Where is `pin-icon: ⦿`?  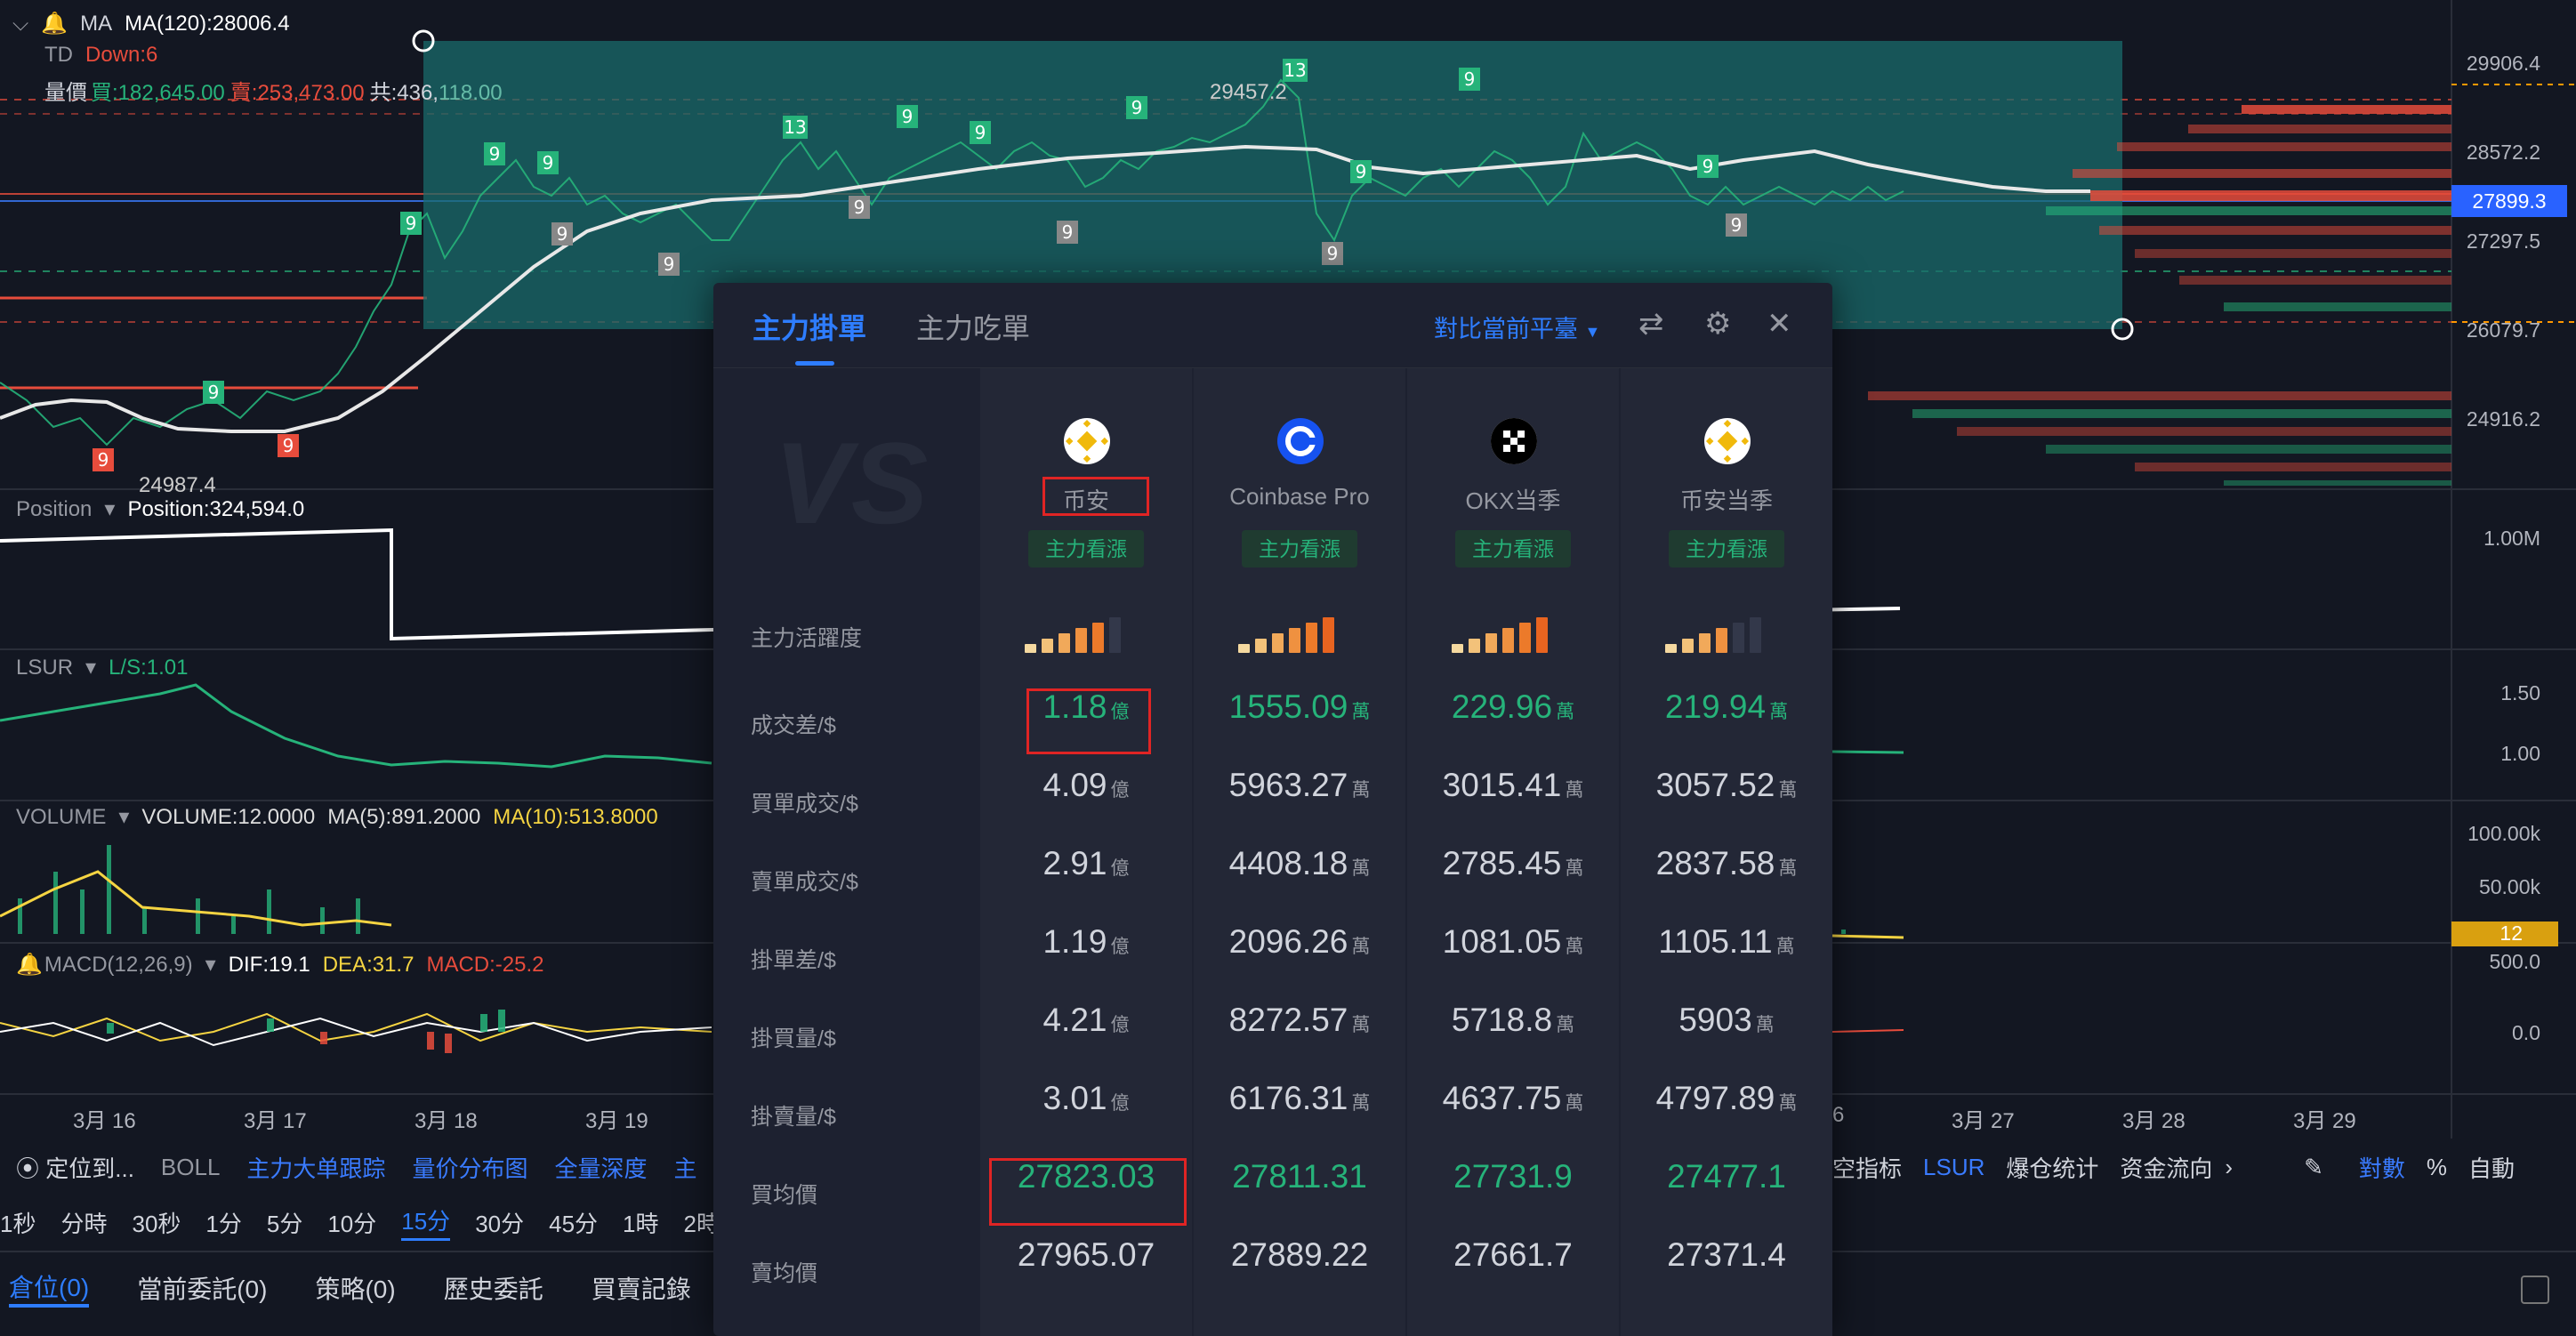
pin-icon: ⦿ is located at coordinates (28, 1168).